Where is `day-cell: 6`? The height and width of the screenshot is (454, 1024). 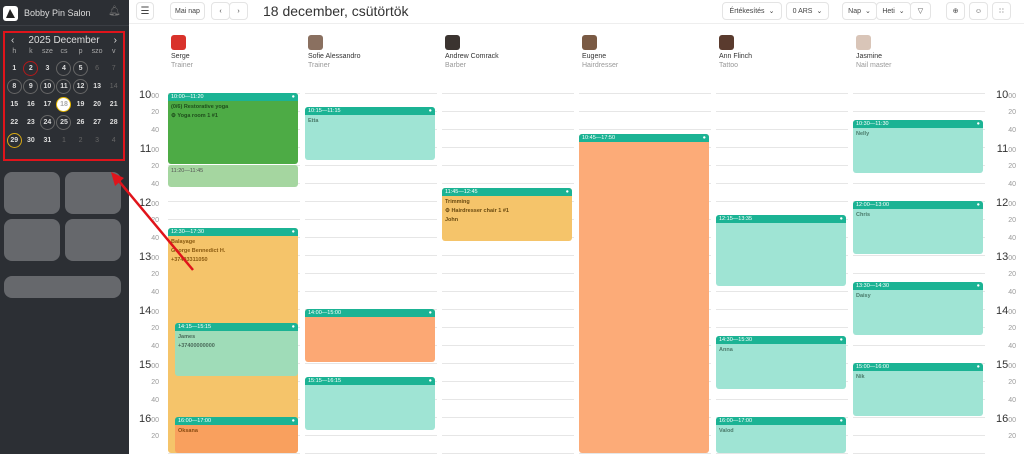 day-cell: 6 is located at coordinates (97, 68).